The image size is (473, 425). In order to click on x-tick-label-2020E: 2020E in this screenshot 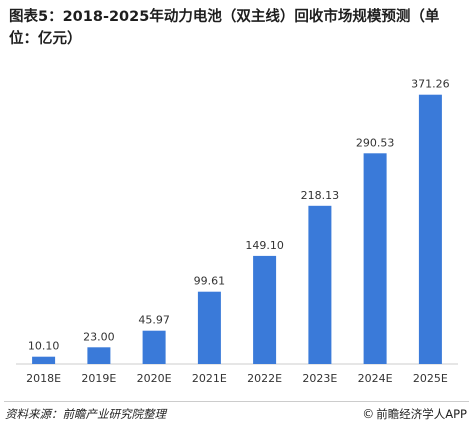, I will do `click(154, 378)`.